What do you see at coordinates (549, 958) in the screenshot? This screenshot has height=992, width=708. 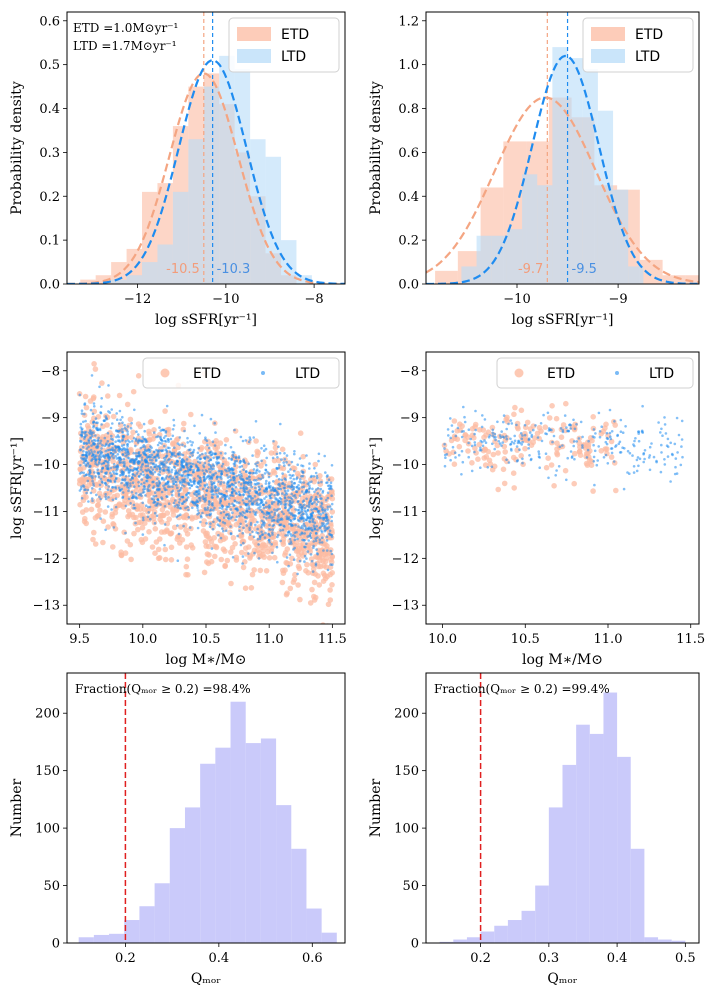 I see `x-tick-label: 0.3` at bounding box center [549, 958].